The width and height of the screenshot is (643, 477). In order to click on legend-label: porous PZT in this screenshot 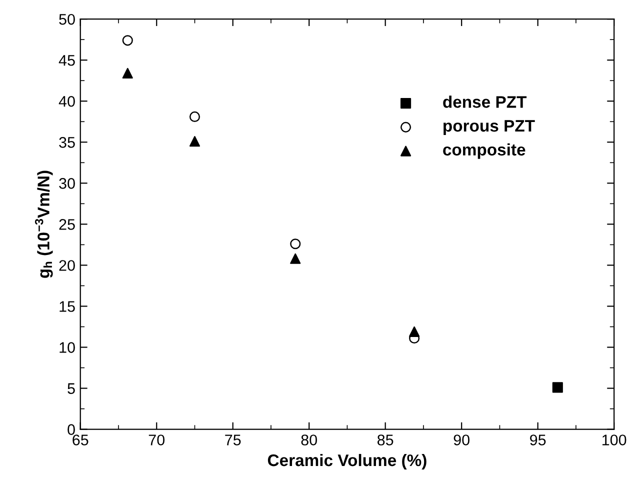, I will do `click(489, 128)`.